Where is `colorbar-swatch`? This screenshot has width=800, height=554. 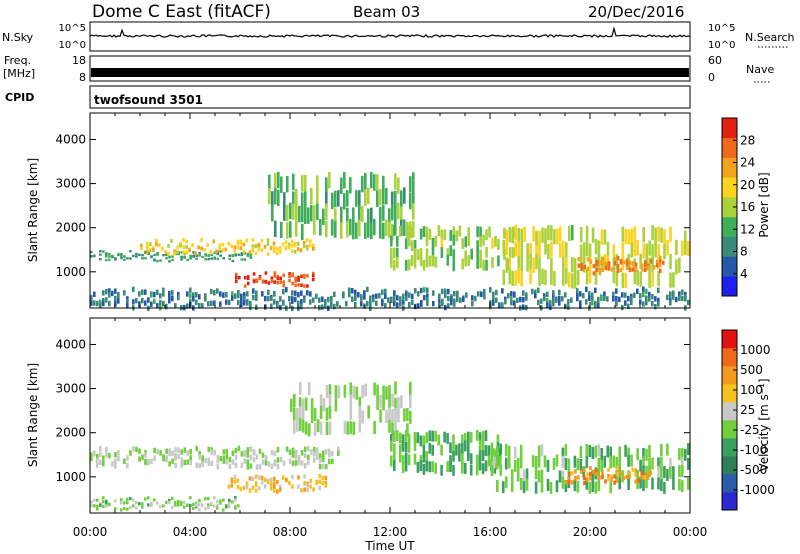 colorbar-swatch is located at coordinates (729, 411).